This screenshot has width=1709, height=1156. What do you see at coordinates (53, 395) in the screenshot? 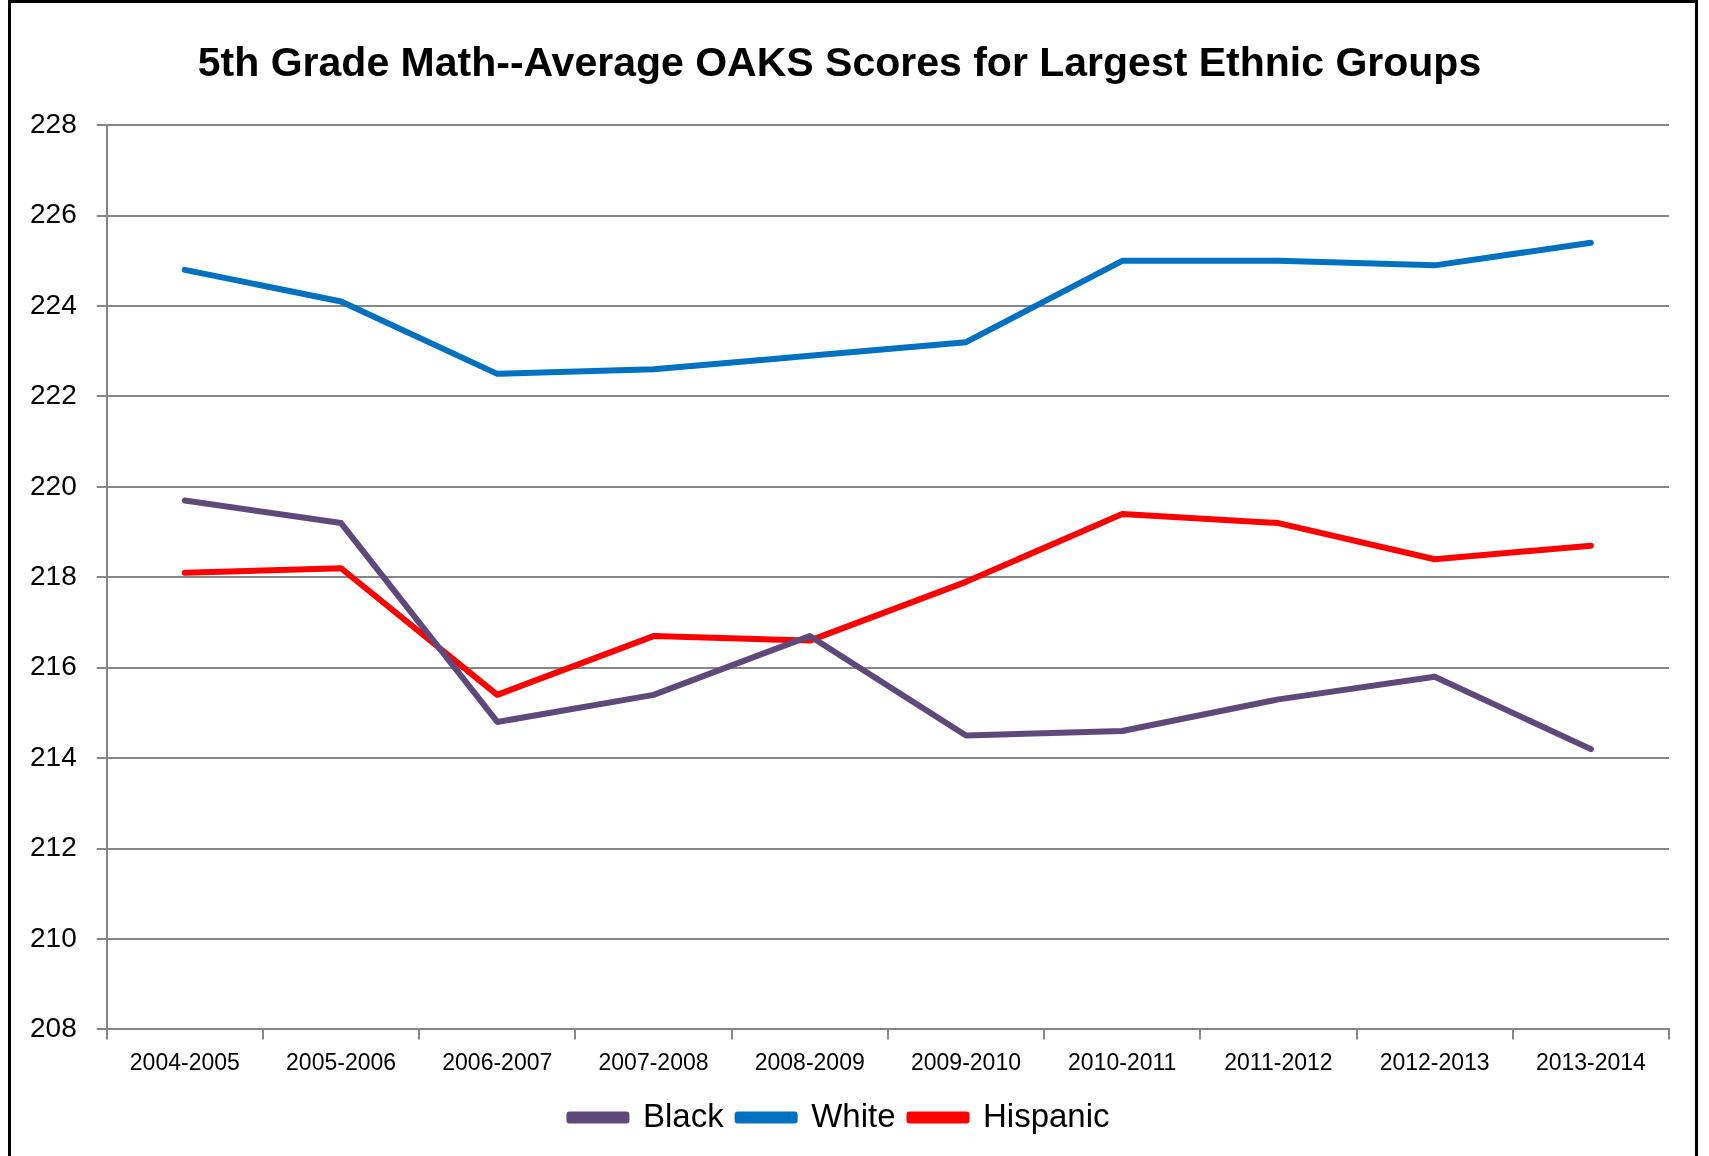
I see `y-tick-label: 222` at bounding box center [53, 395].